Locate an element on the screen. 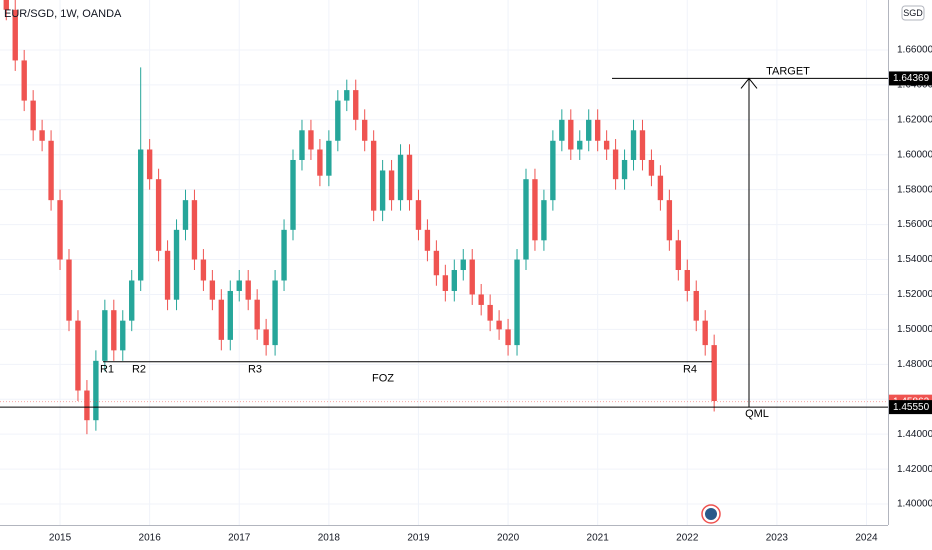 The width and height of the screenshot is (932, 550). y-tick-label: 1.50000 is located at coordinates (914, 329).